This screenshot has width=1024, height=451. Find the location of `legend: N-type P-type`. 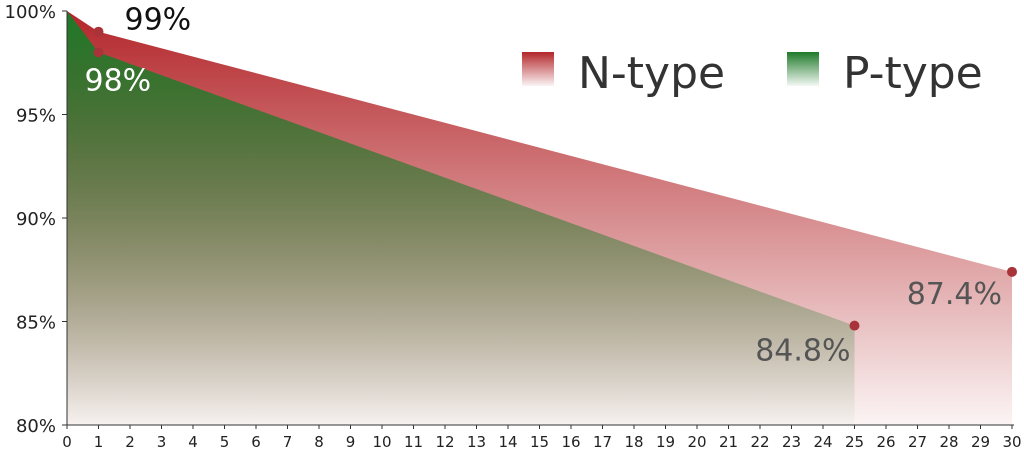

legend: N-type P-type is located at coordinates (752, 73).